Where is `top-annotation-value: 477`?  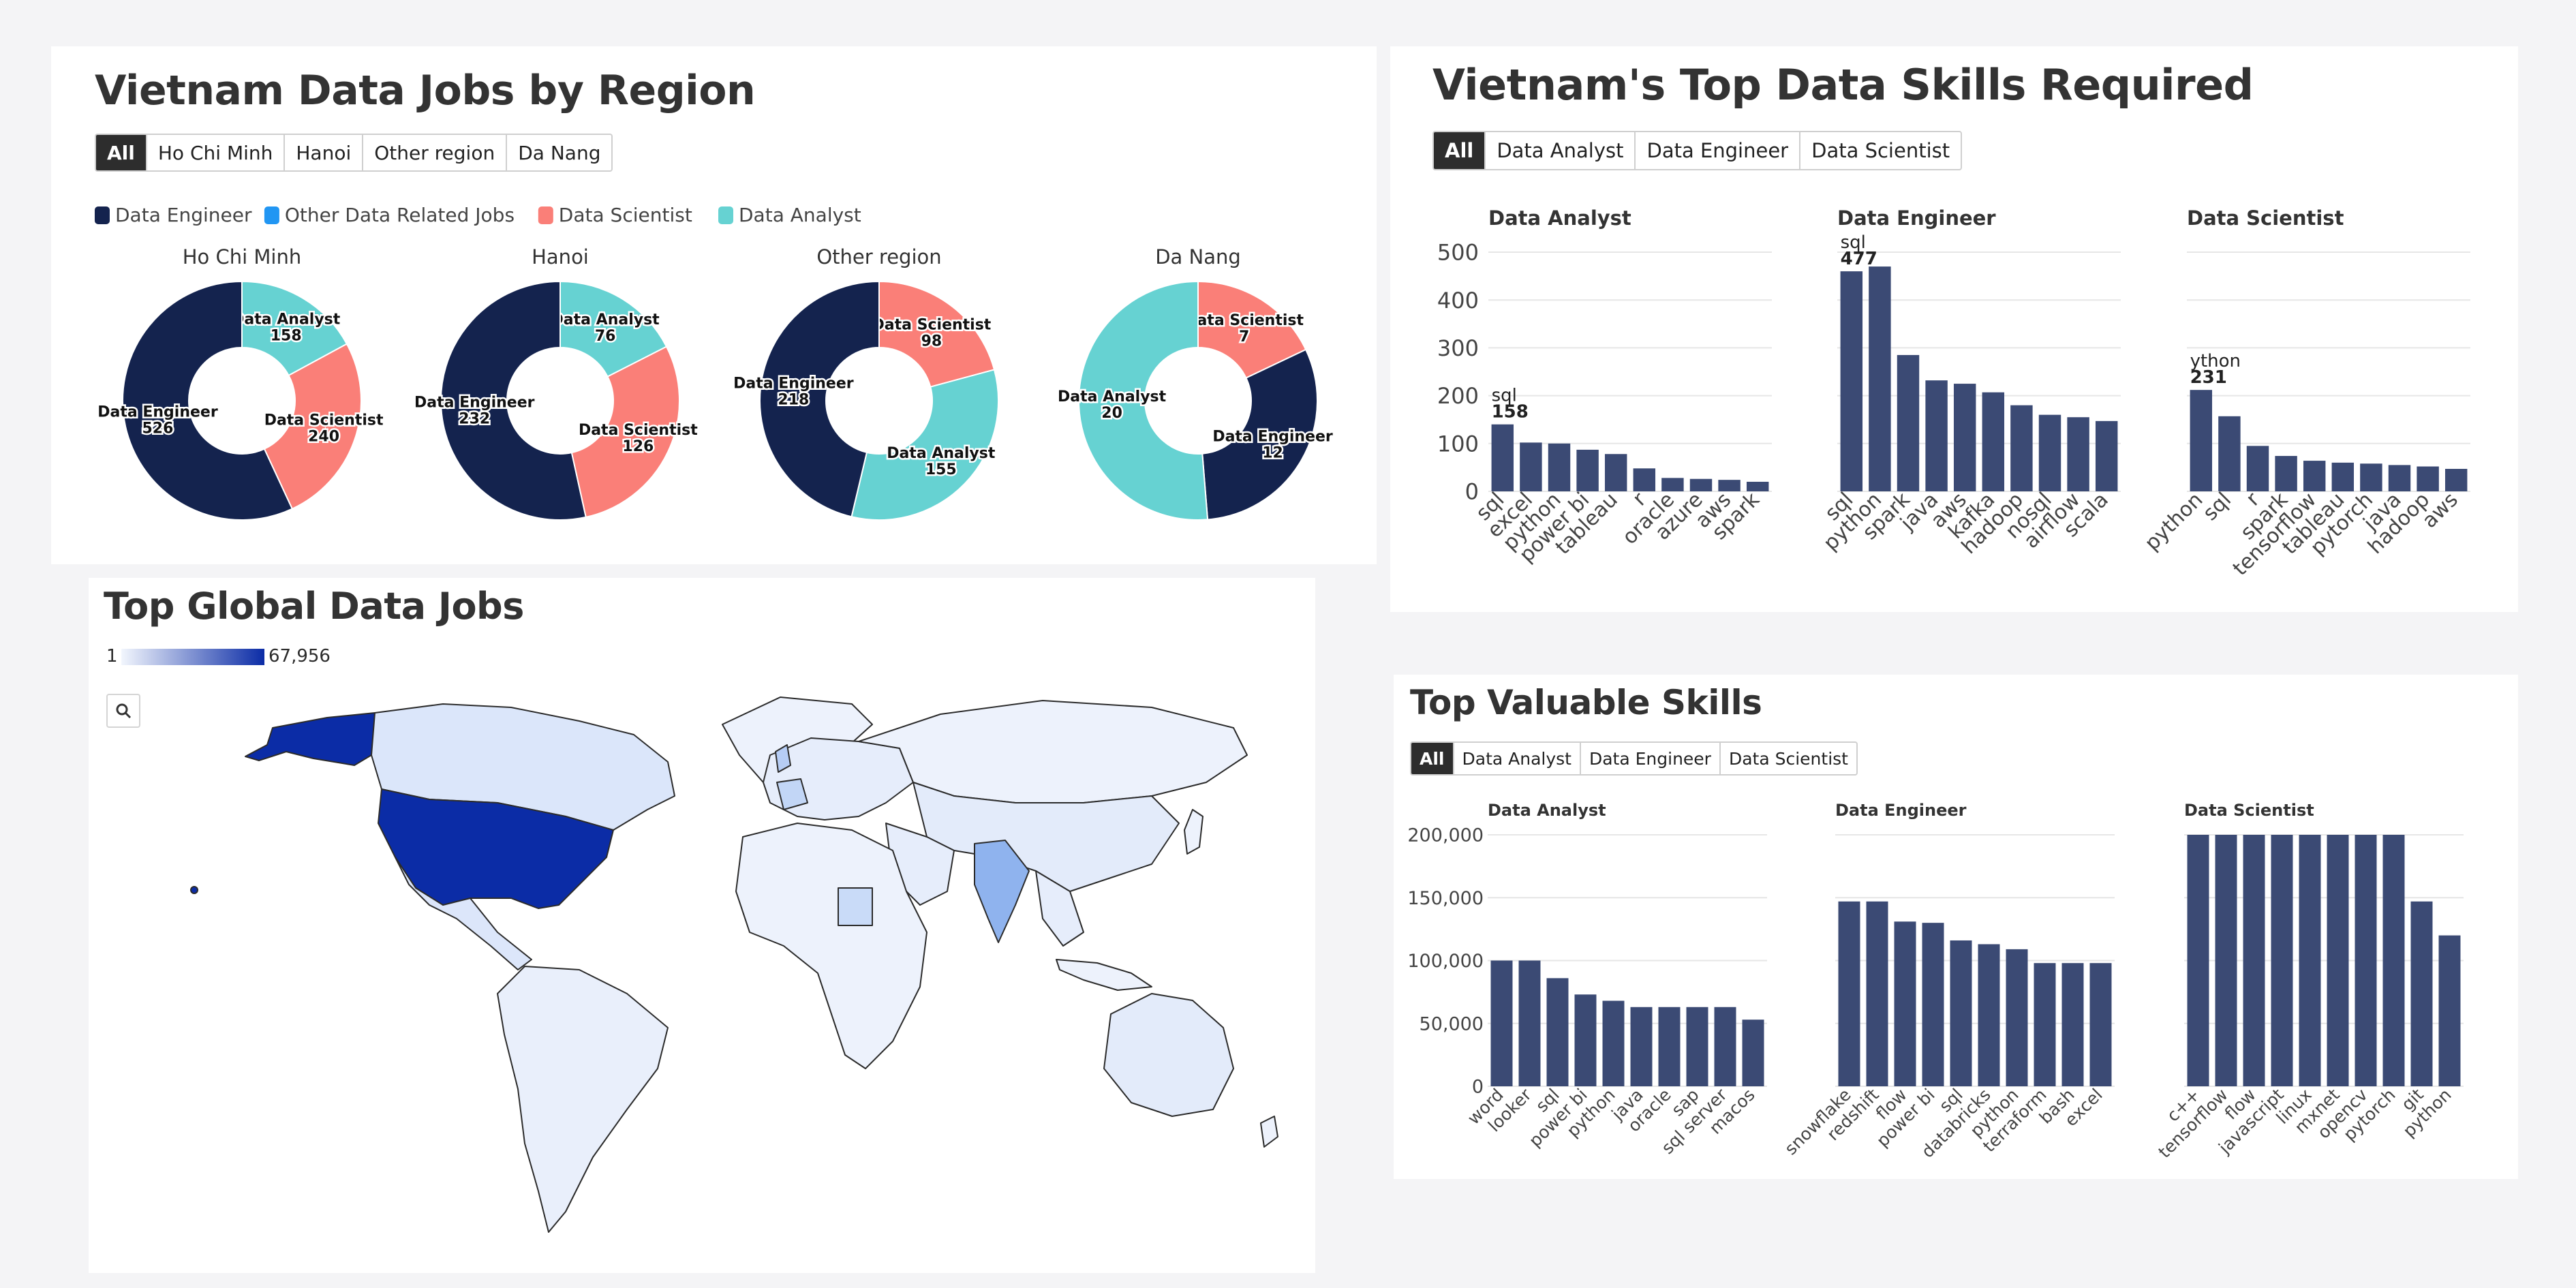
top-annotation-value: 477 is located at coordinates (1859, 259).